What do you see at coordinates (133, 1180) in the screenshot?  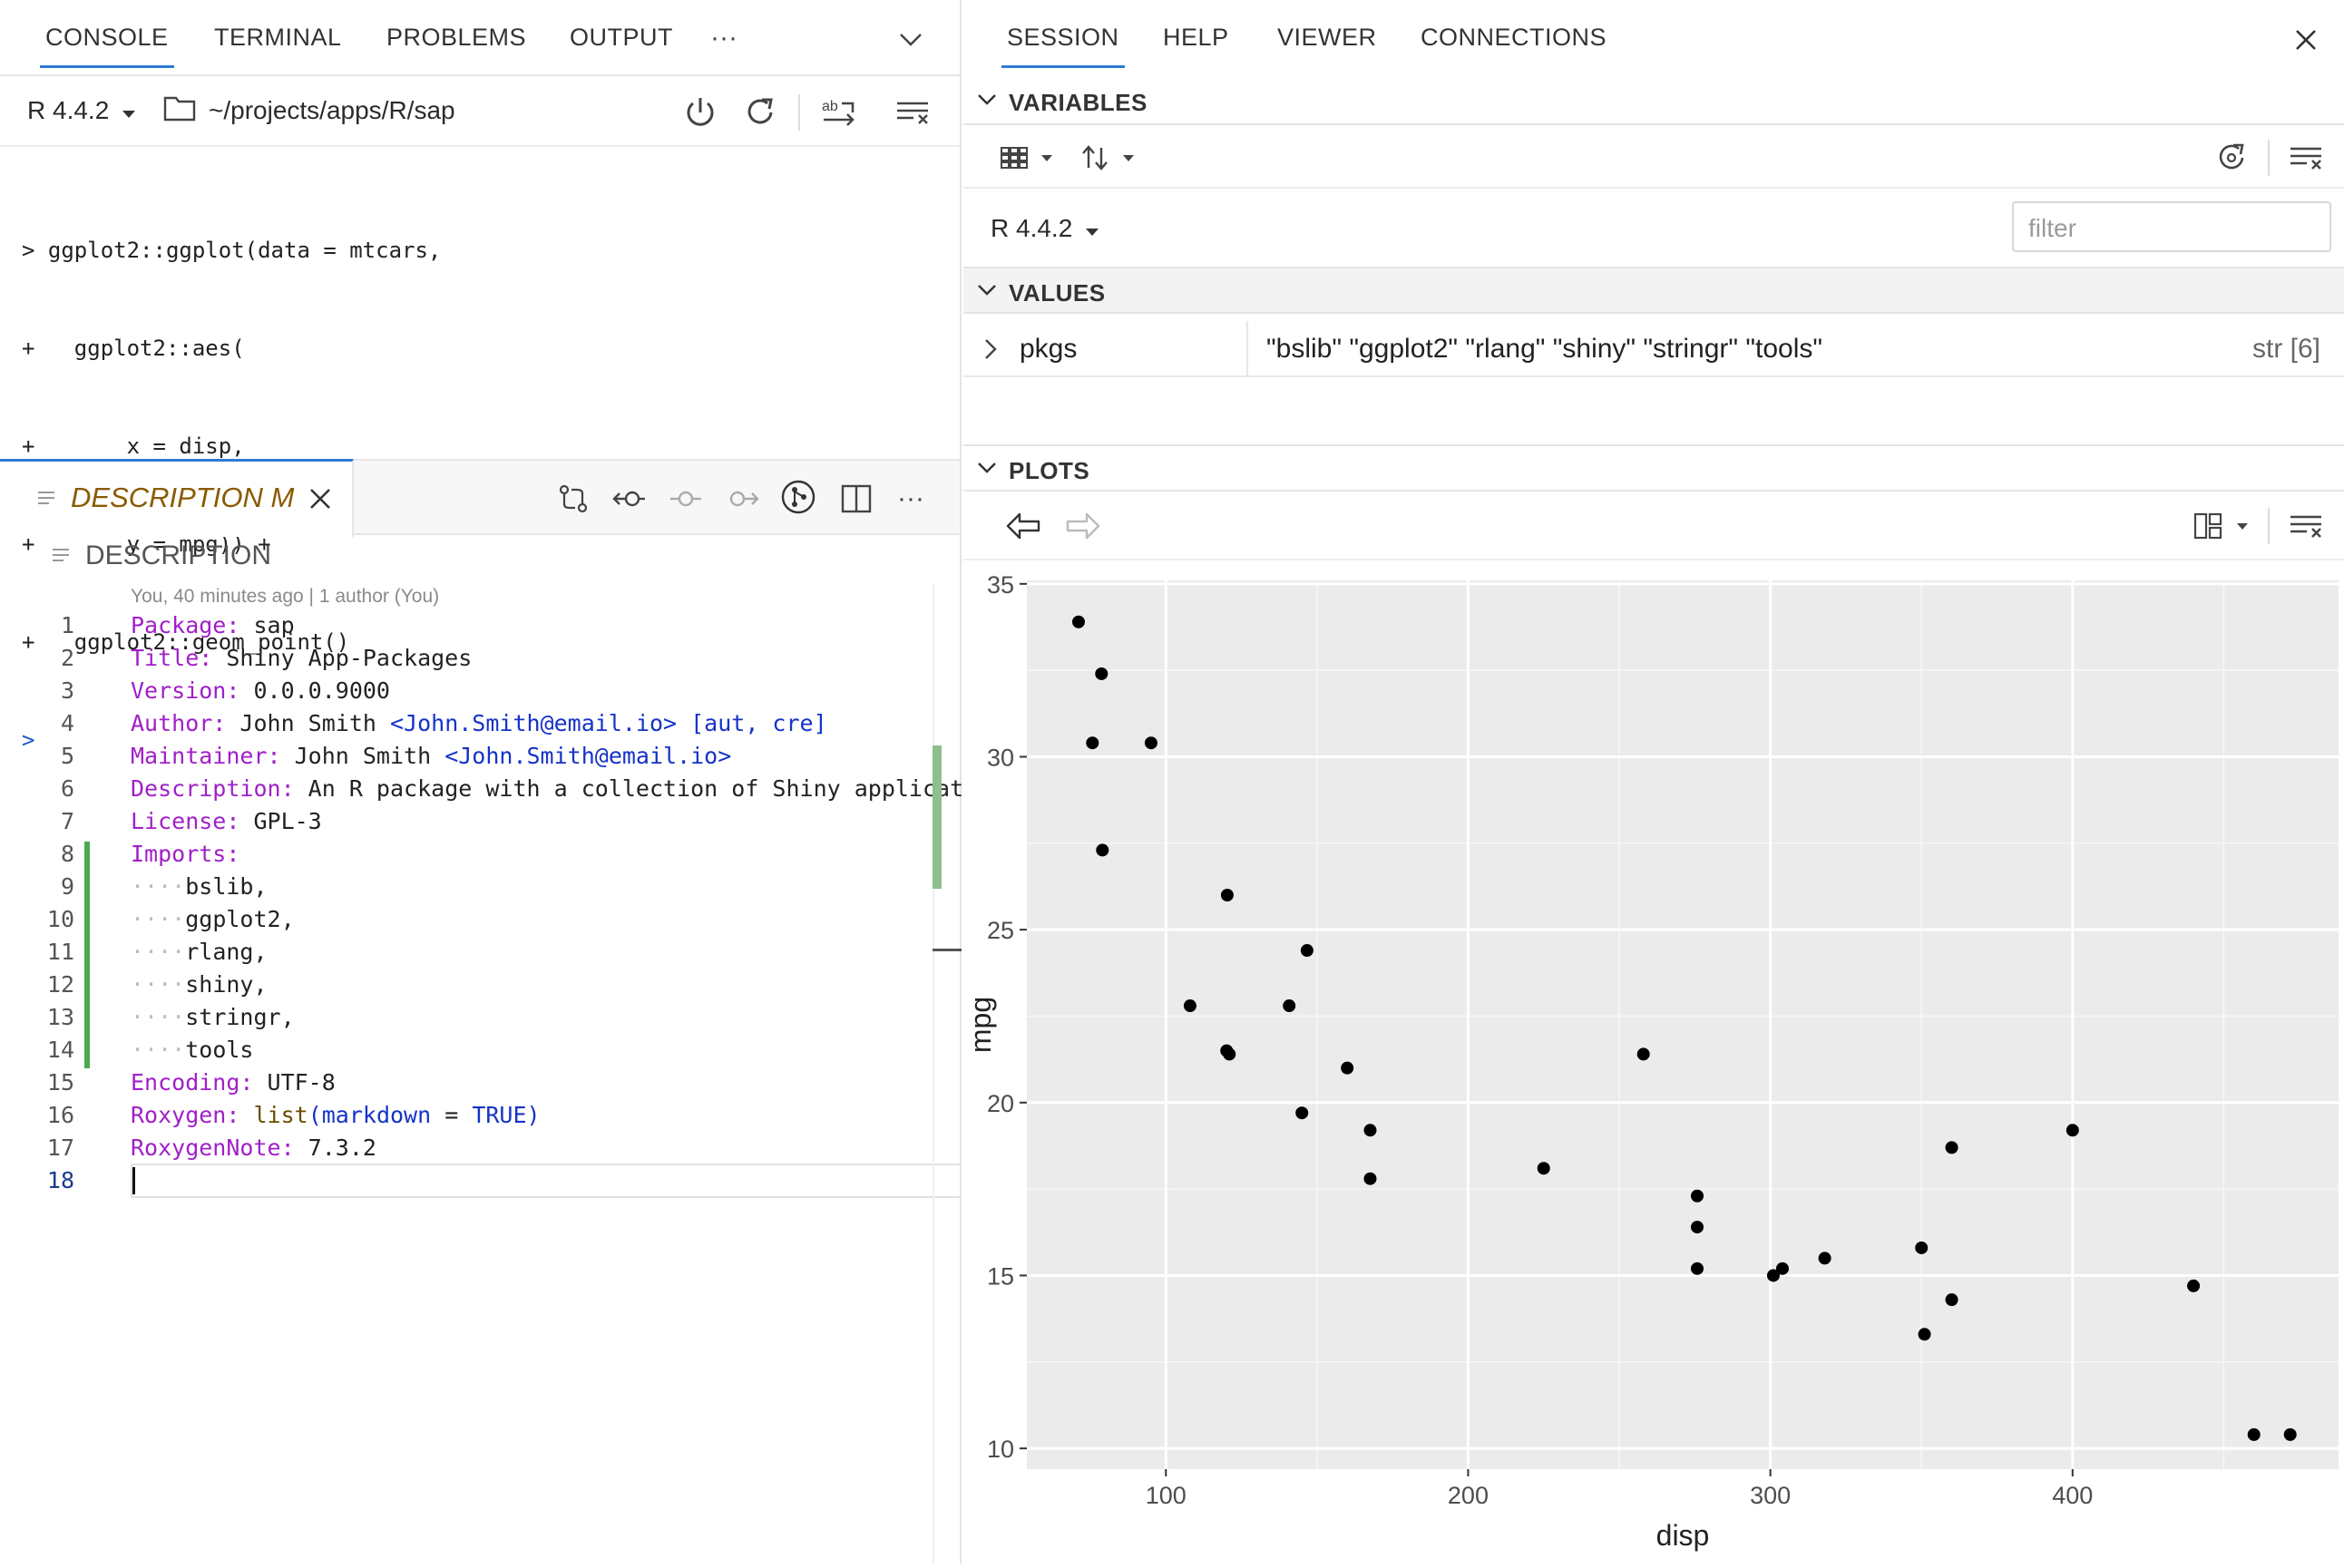 I see `text-cursor` at bounding box center [133, 1180].